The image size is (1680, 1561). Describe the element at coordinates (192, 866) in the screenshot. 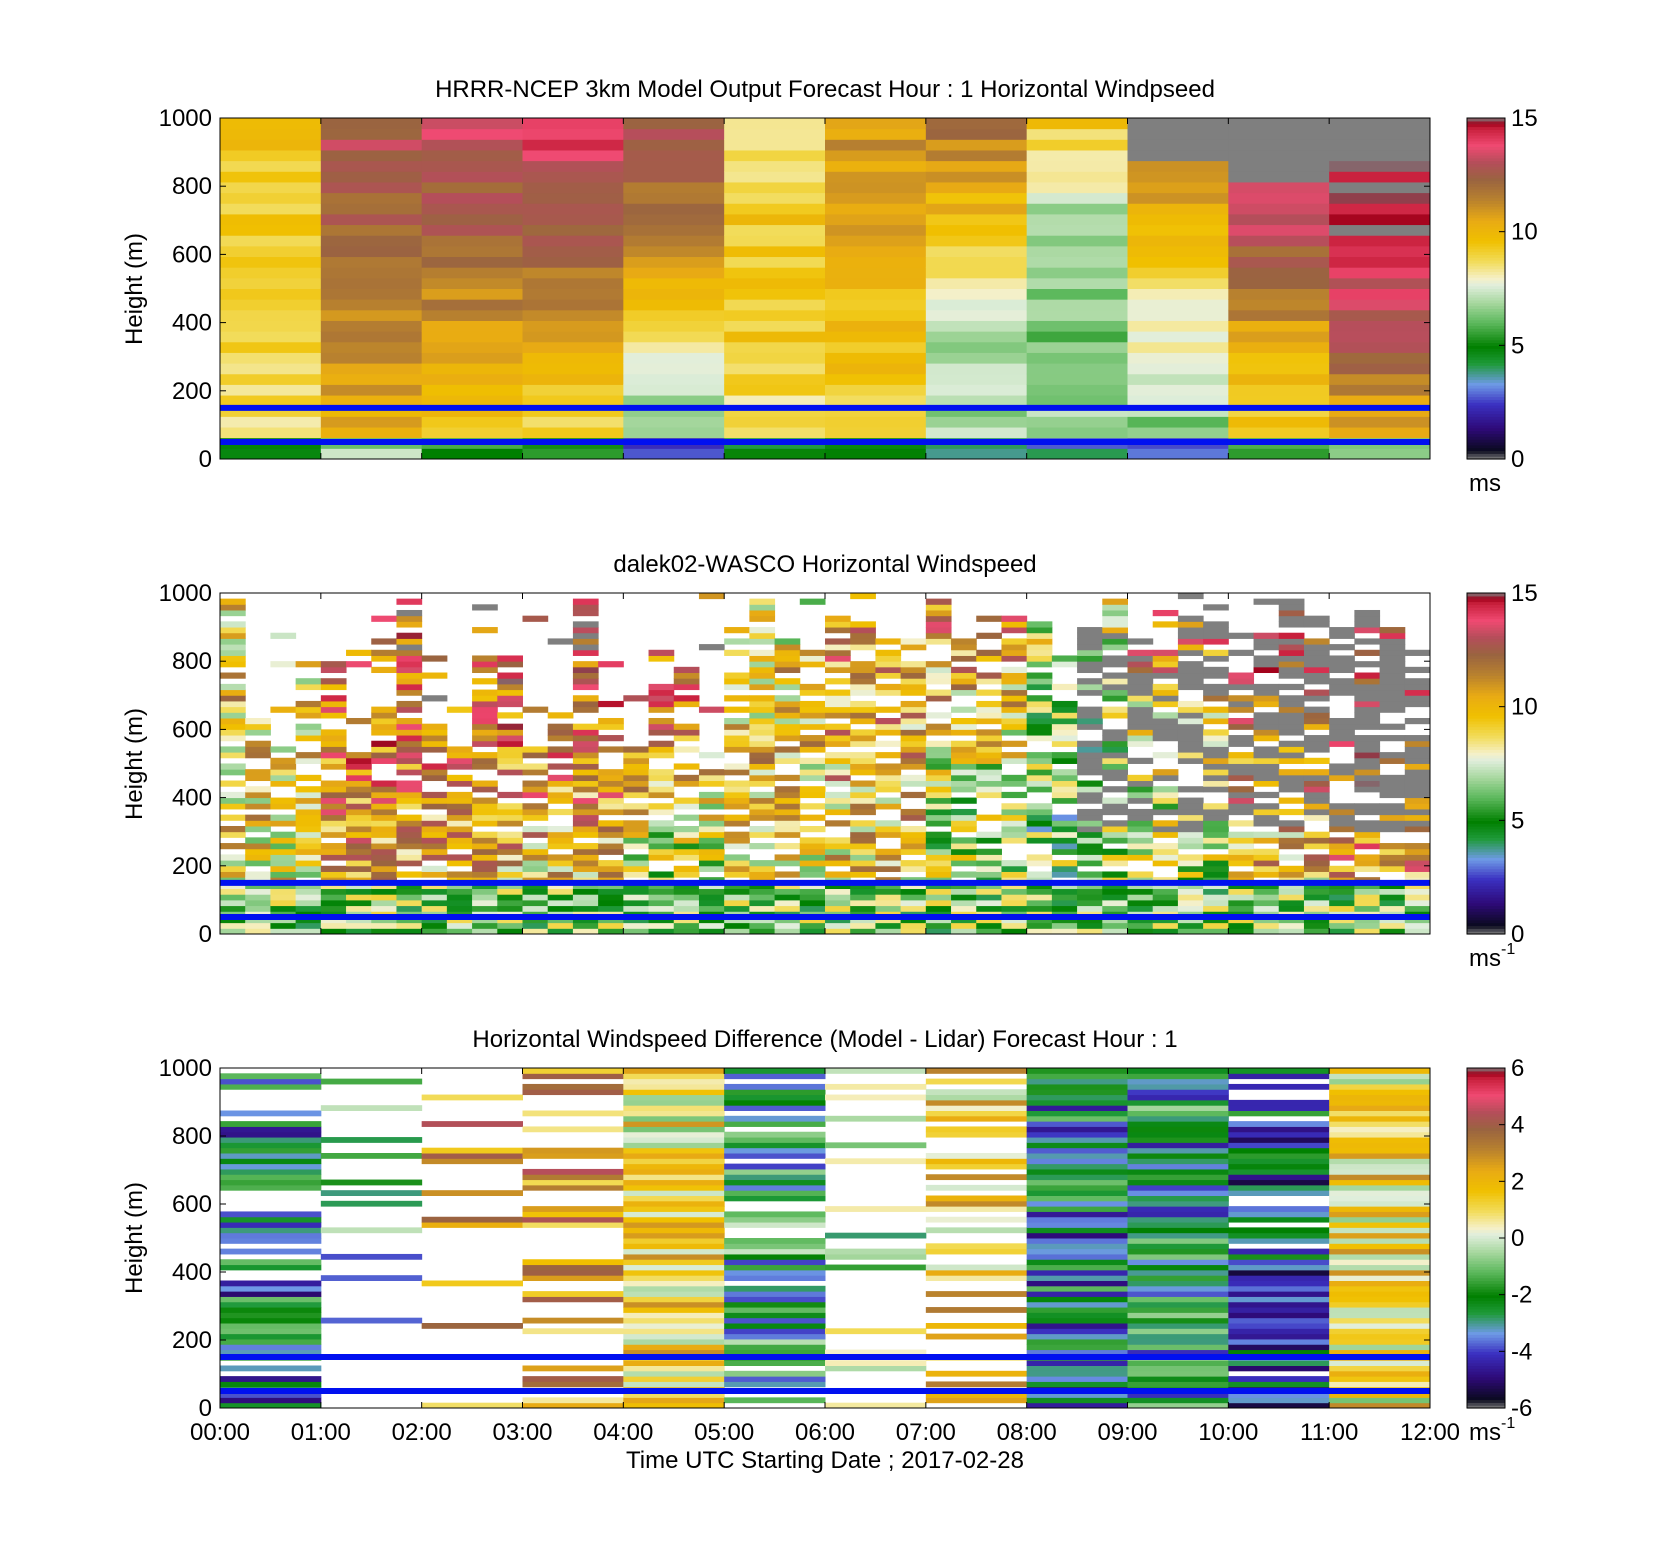

I see `y-tick-label: 200` at that location.